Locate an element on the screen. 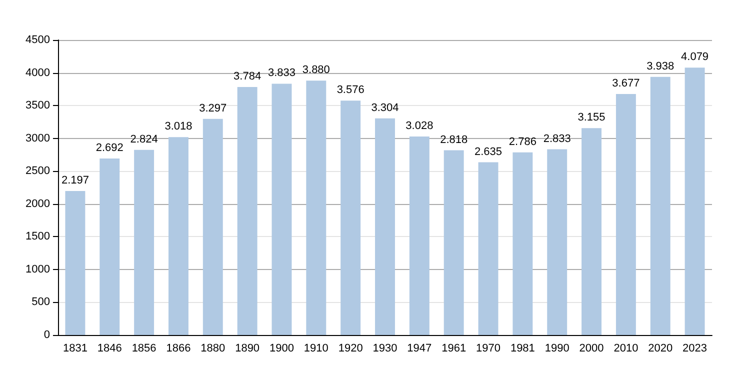  x-tick-label: 1970 is located at coordinates (488, 348).